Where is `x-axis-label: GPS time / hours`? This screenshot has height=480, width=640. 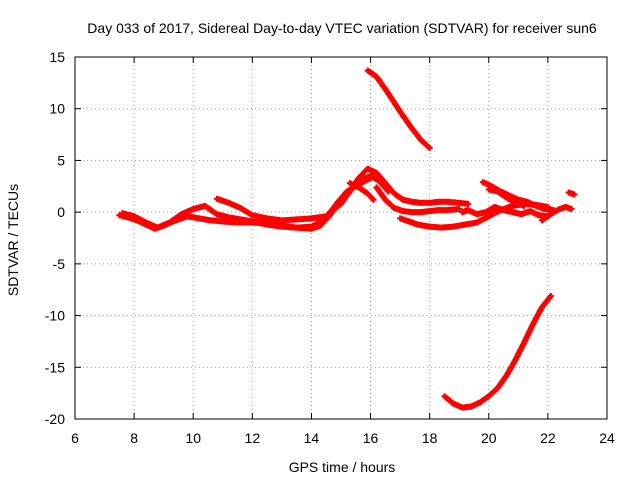
x-axis-label: GPS time / hours is located at coordinates (342, 467).